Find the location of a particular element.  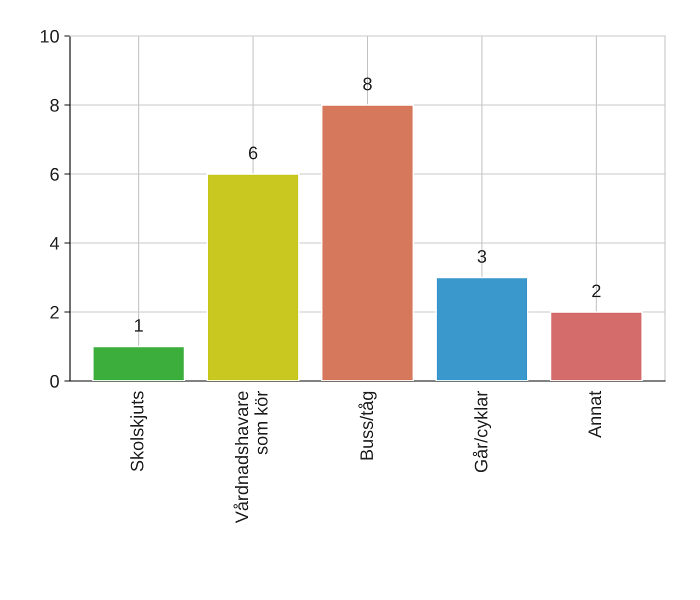

y-tick-label: 6 is located at coordinates (54, 174).